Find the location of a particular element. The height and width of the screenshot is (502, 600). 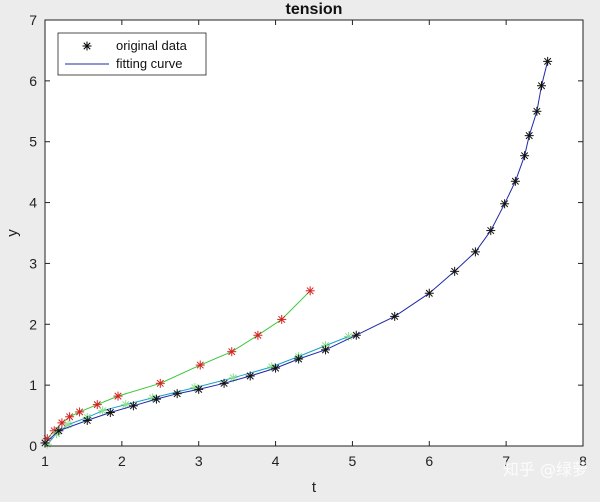

x-tick-label: 2 is located at coordinates (122, 461).